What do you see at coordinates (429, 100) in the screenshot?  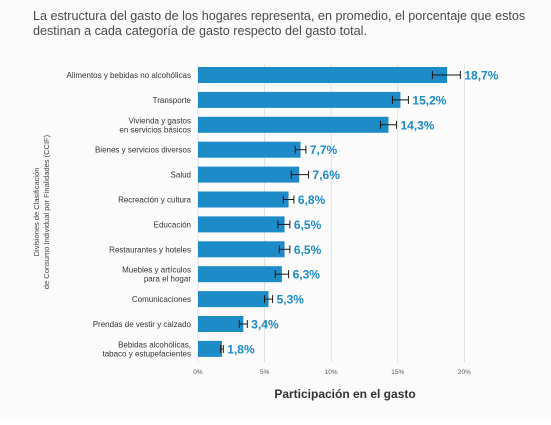 I see `value-label: 15,2%` at bounding box center [429, 100].